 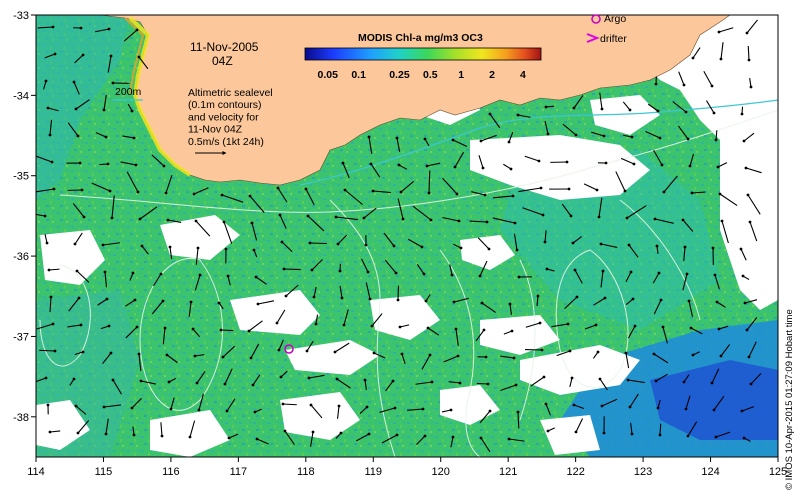 What do you see at coordinates (226, 142) in the screenshot?
I see `annotation-line: 0.5m/s (1kt 24h)` at bounding box center [226, 142].